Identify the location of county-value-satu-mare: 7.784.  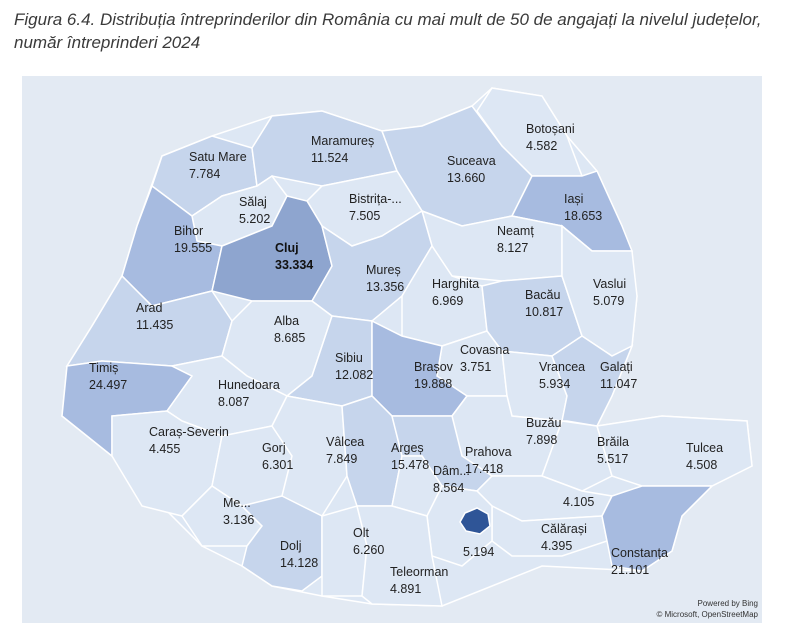
(204, 174).